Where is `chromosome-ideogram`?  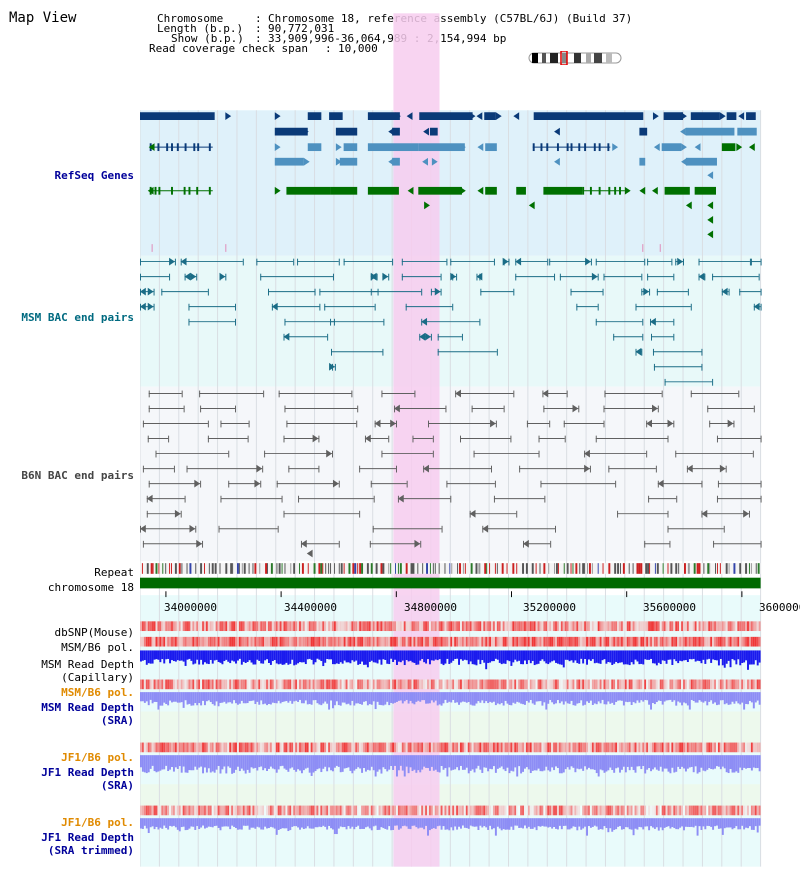 chromosome-ideogram is located at coordinates (575, 58).